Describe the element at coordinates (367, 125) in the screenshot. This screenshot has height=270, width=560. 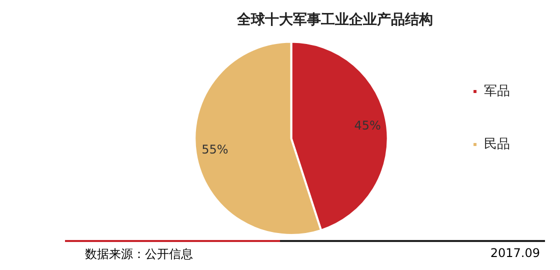
I see `data-label: 45%` at that location.